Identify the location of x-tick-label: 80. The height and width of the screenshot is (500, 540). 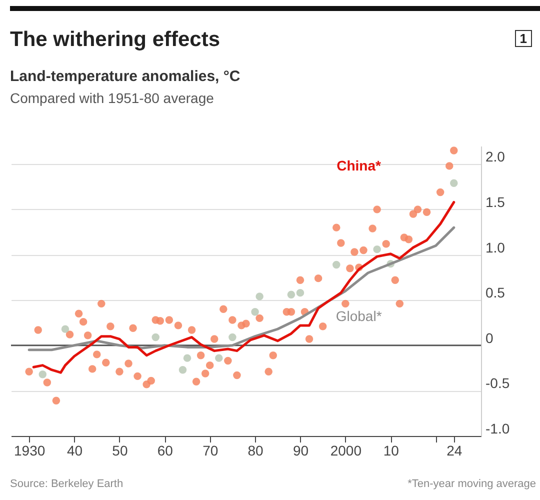
(256, 450).